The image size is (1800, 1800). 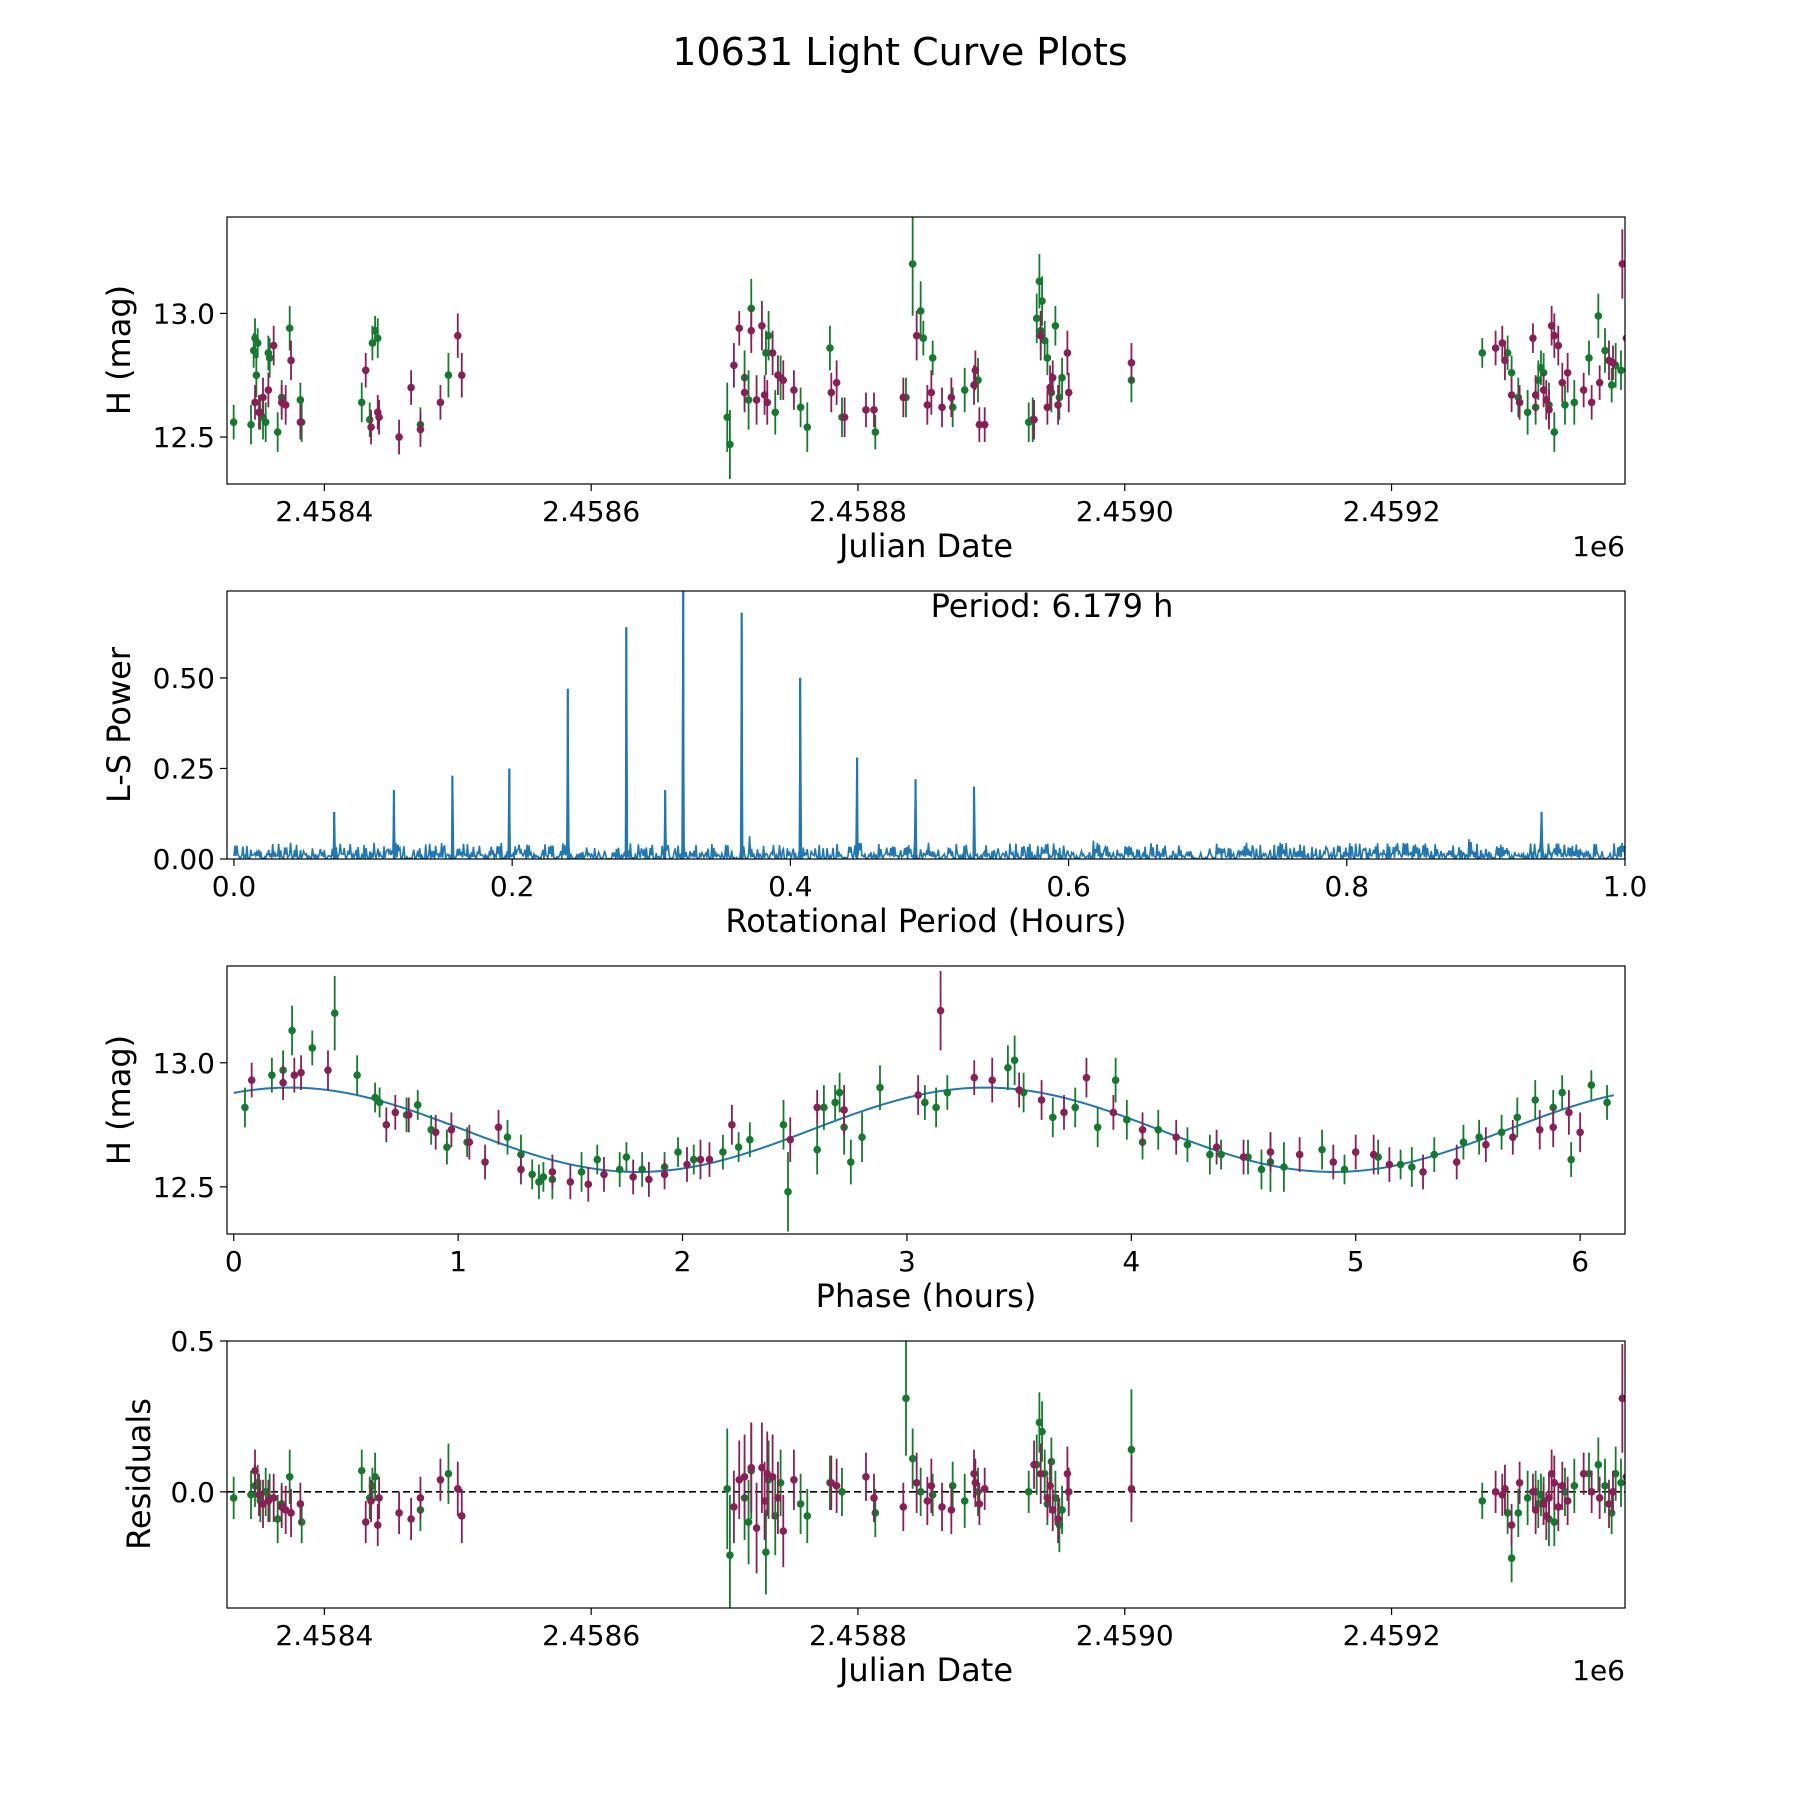 I want to click on raw-x-tick-label: 2.4584, so click(x=324, y=511).